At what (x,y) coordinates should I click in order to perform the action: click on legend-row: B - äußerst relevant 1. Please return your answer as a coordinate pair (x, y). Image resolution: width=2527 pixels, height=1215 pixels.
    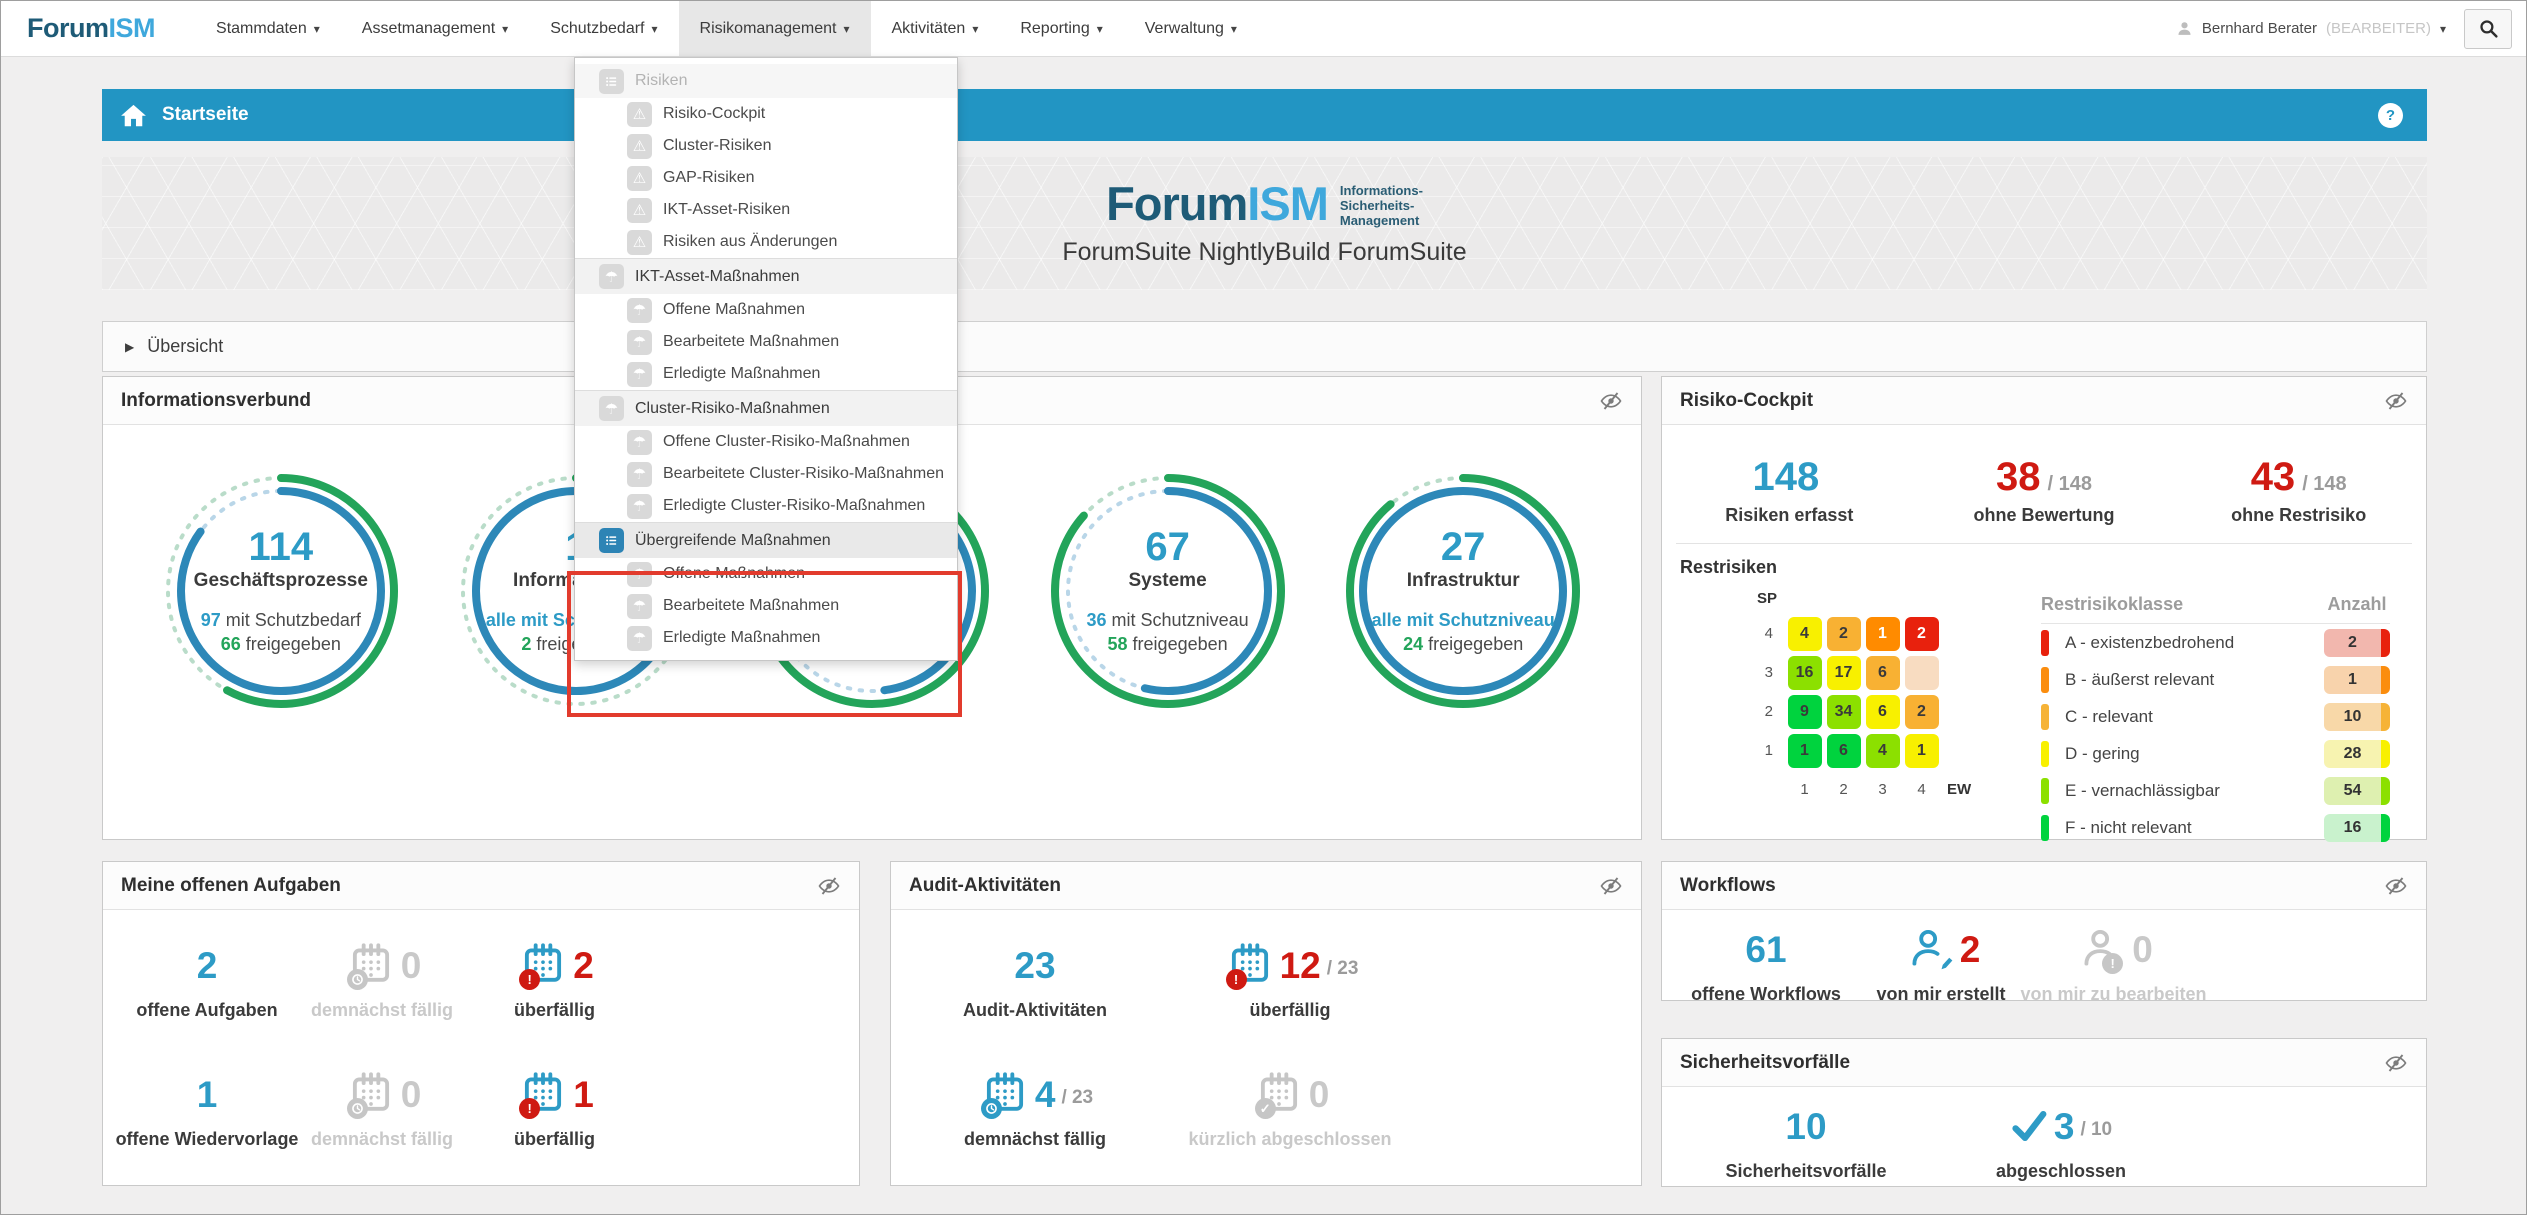
    Looking at the image, I should click on (2215, 679).